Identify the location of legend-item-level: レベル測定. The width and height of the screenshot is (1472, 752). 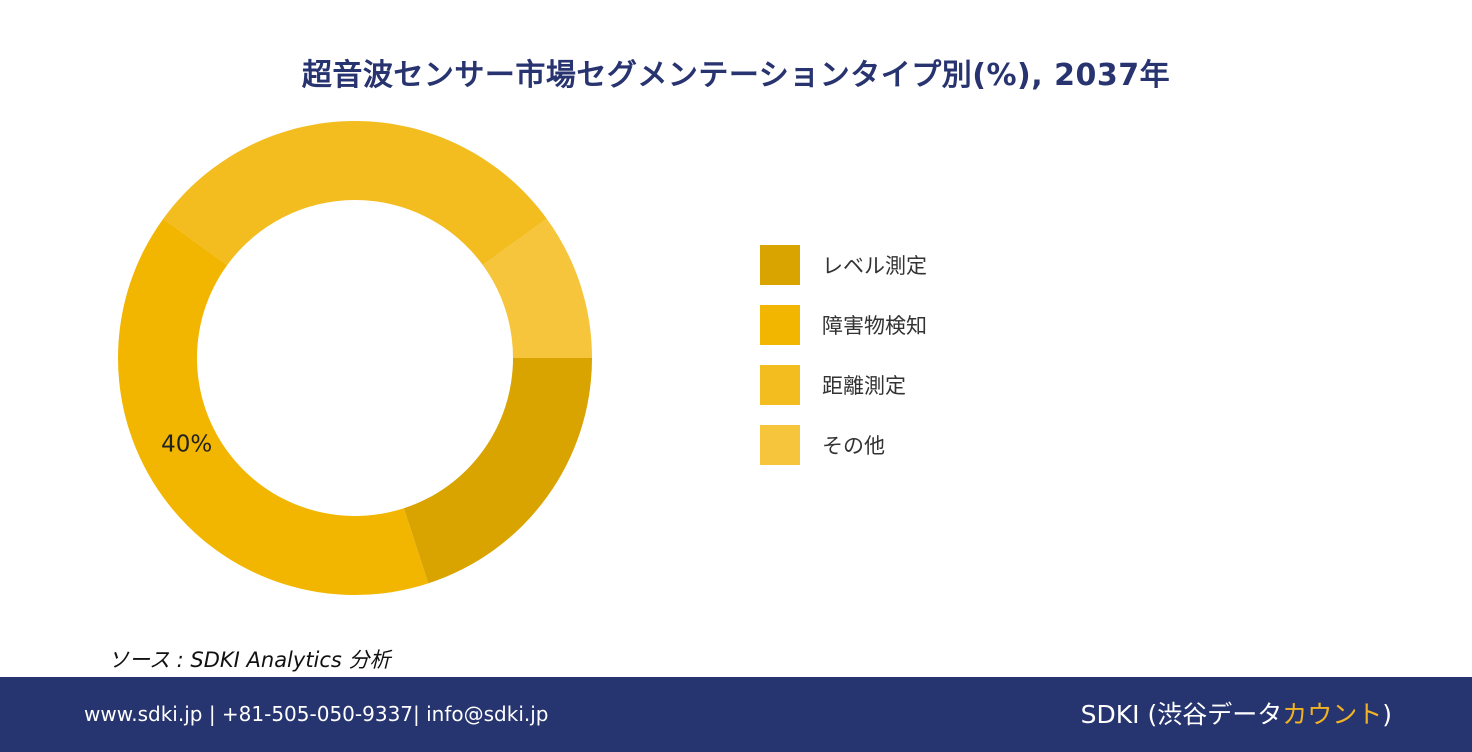
(843, 265).